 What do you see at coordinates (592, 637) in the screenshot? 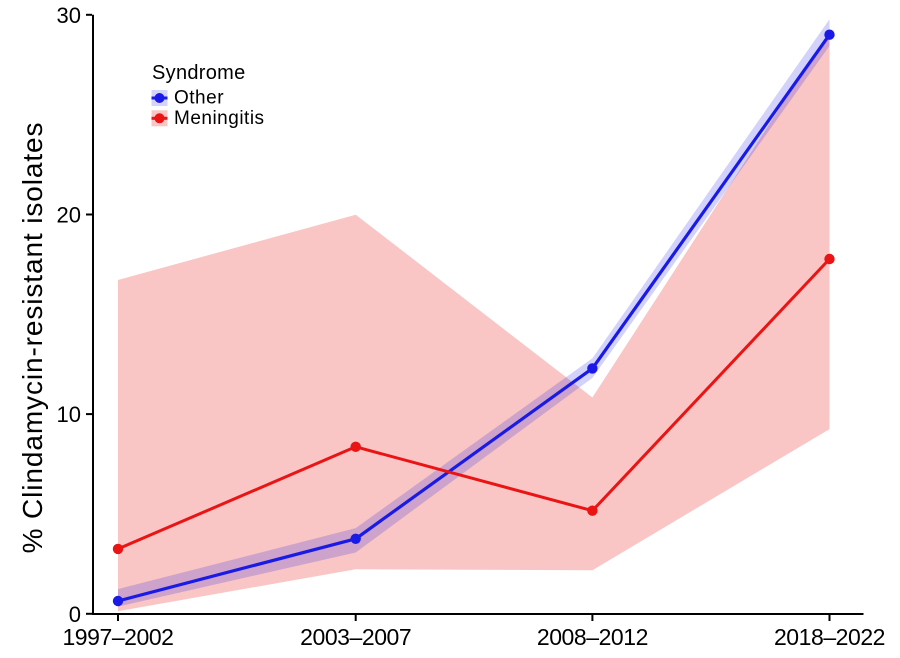
I see `svg-text: 2008–2012` at bounding box center [592, 637].